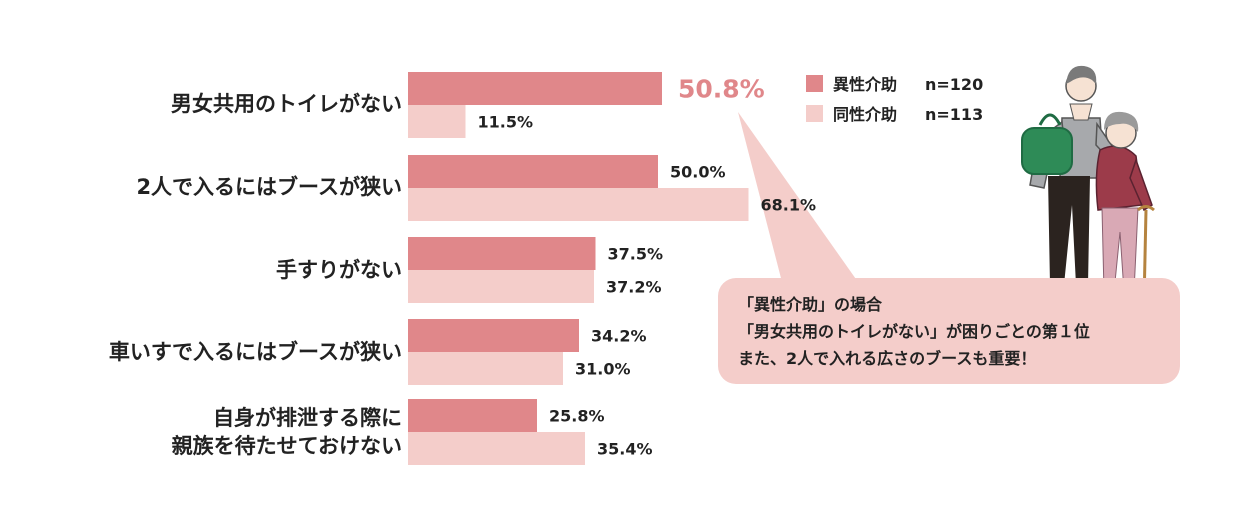 Image resolution: width=1240 pixels, height=515 pixels. Describe the element at coordinates (506, 122) in the screenshot. I see `data-label: 11.5%` at that location.